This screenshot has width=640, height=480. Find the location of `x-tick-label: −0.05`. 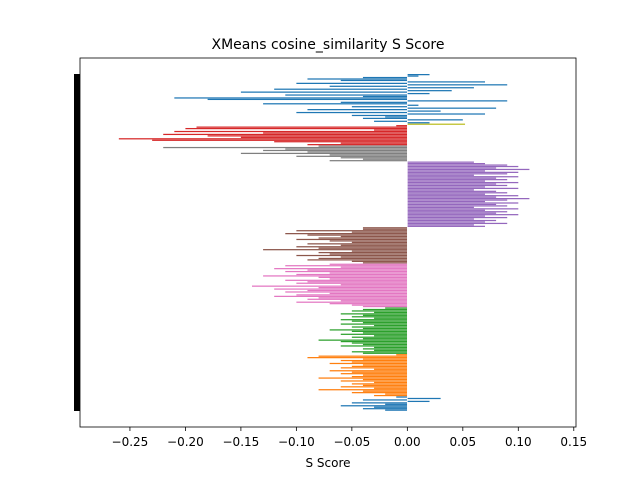

x-tick-label: −0.05 is located at coordinates (351, 442).